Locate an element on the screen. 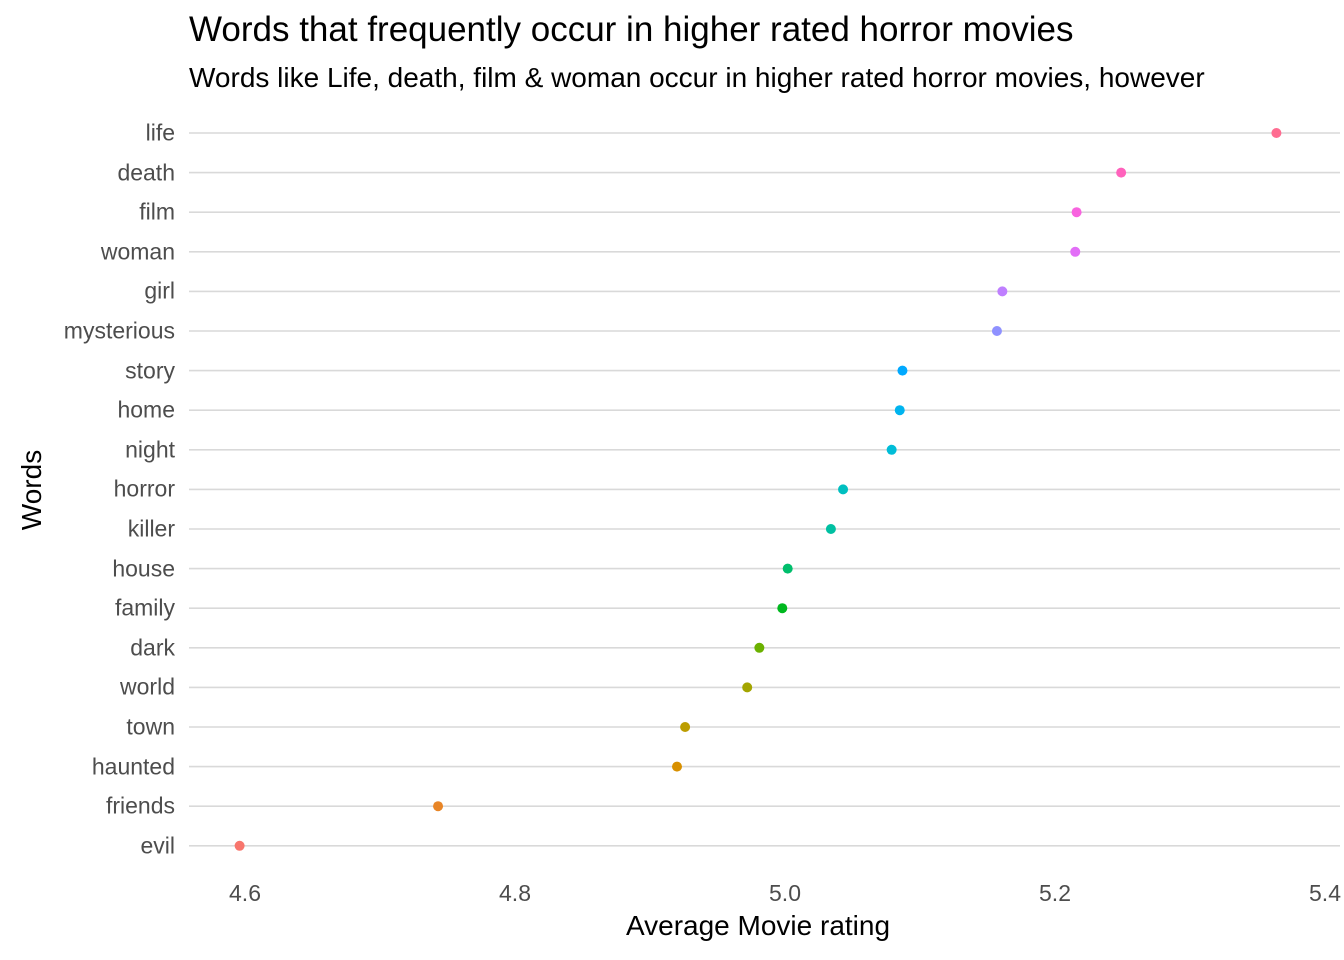 The image size is (1344, 960). y-tick-label: evil is located at coordinates (157, 845).